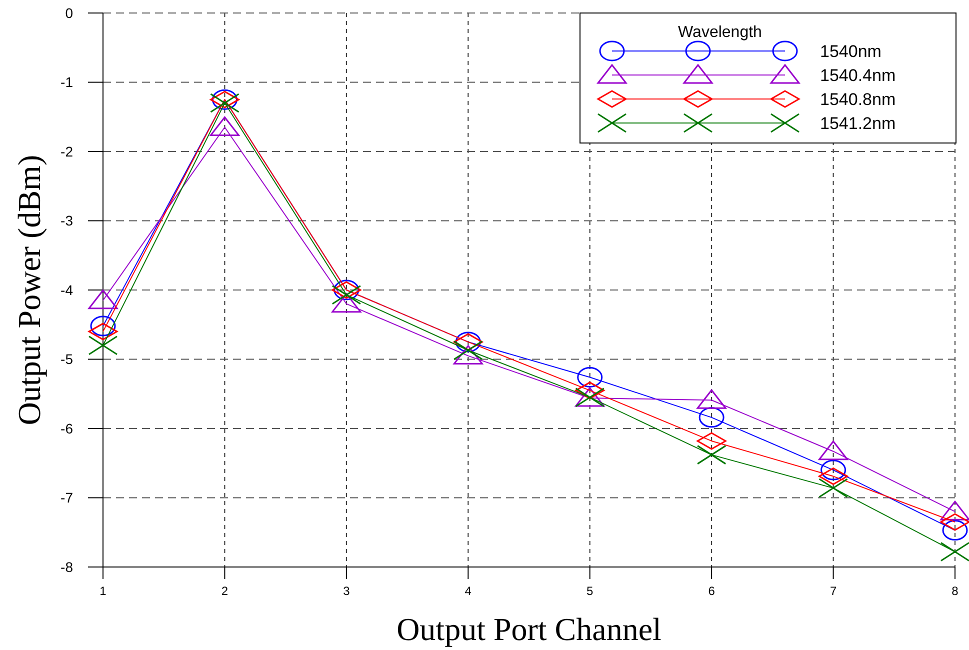 This screenshot has width=969, height=650. What do you see at coordinates (712, 591) in the screenshot?
I see `x-tick-label: 6` at bounding box center [712, 591].